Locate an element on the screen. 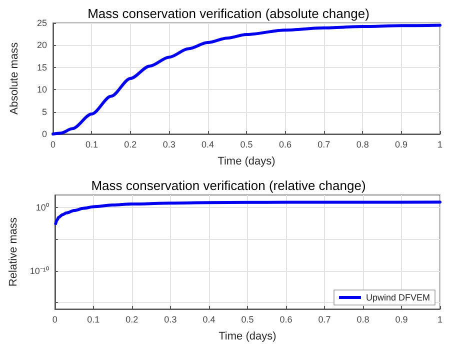  y-tick-label: 10 is located at coordinates (41, 89).